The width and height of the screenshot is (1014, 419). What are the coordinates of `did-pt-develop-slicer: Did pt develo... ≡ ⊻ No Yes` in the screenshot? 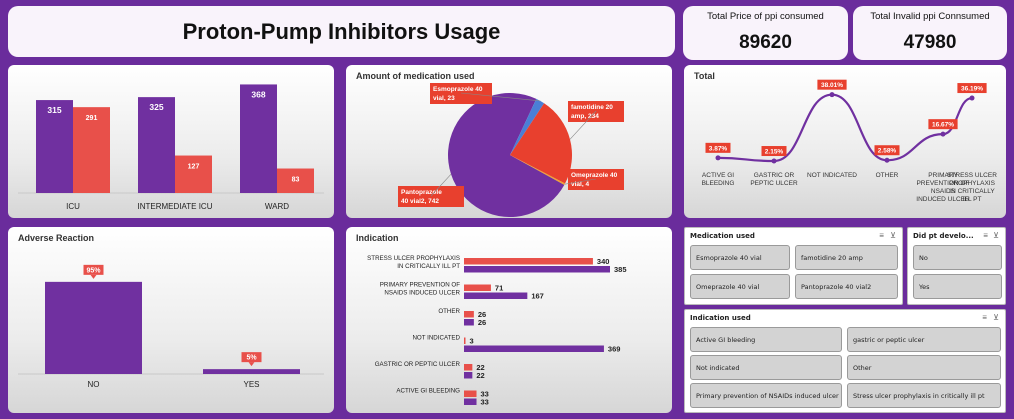 It's located at (956, 266).